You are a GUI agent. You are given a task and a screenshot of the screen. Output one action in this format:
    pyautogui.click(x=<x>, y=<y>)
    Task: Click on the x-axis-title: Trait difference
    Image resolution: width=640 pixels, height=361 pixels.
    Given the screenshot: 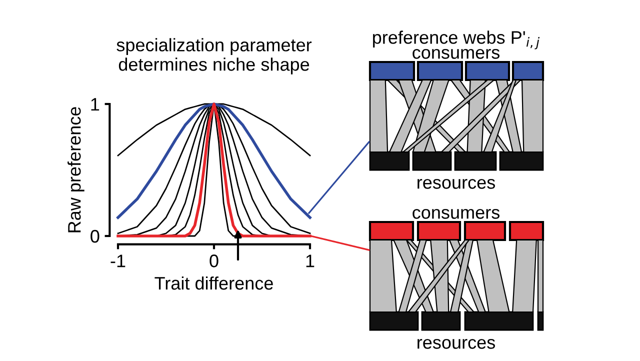 What is the action you would take?
    pyautogui.click(x=213, y=283)
    